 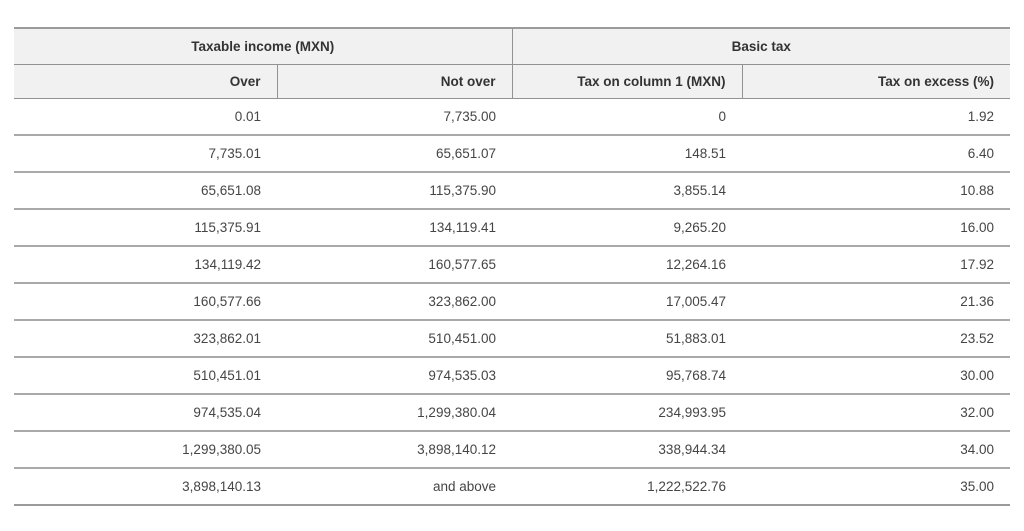 What do you see at coordinates (761, 46) in the screenshot?
I see `group-header-basic-tax: Basic tax` at bounding box center [761, 46].